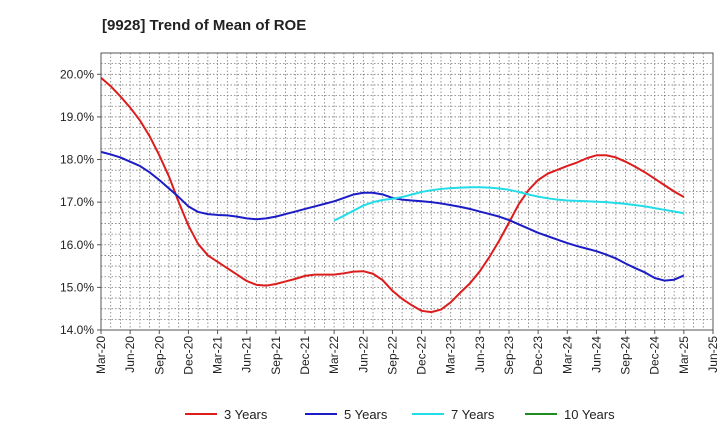 The height and width of the screenshot is (440, 720). What do you see at coordinates (473, 414) in the screenshot?
I see `legend-label: 7 Years` at bounding box center [473, 414].